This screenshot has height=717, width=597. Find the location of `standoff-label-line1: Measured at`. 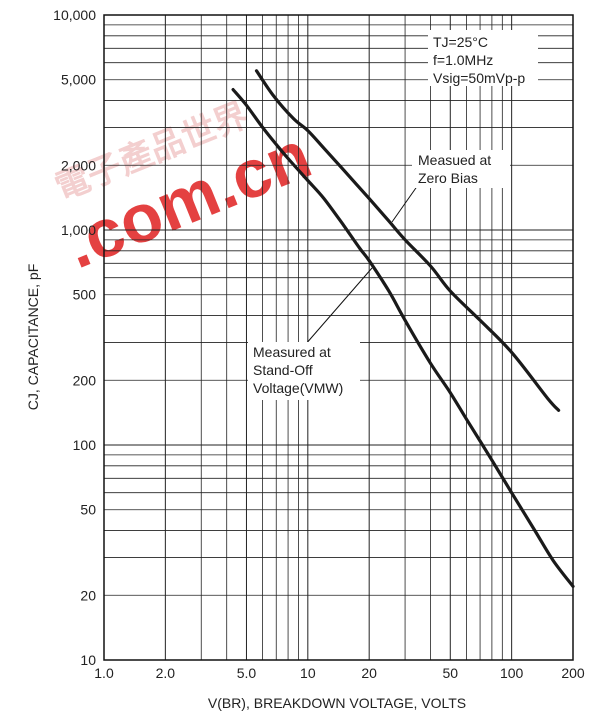

standoff-label-line1: Measured at is located at coordinates (292, 352).